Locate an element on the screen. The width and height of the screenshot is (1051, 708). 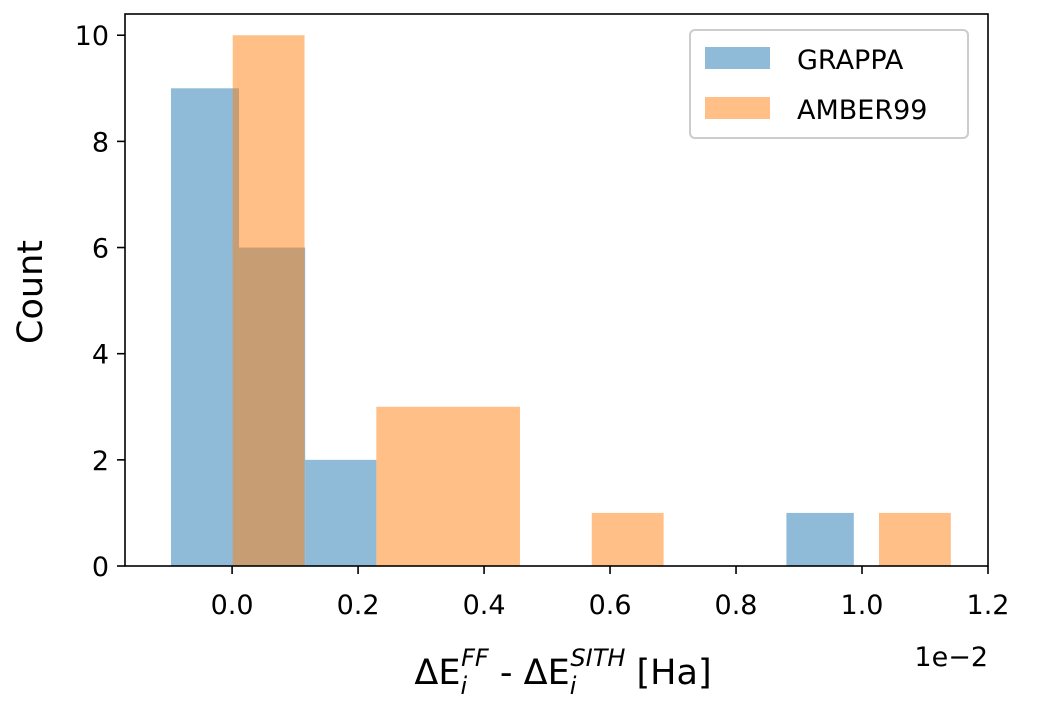
legend-swatch-amber99 is located at coordinates (737, 108).